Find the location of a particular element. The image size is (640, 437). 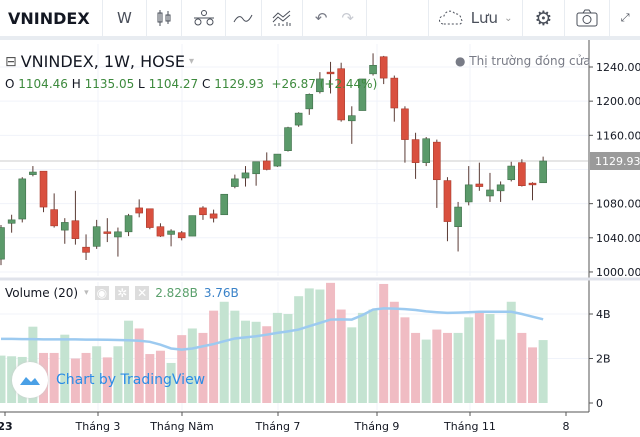

camera-icon is located at coordinates (588, 18).